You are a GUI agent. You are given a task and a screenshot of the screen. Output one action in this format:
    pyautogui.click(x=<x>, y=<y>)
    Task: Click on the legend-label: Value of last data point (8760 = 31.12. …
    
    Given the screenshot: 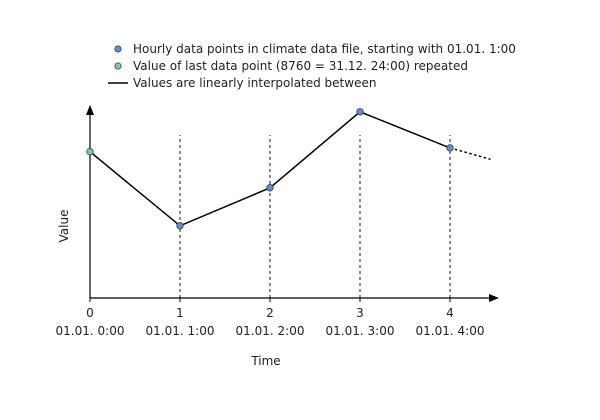 What is the action you would take?
    pyautogui.click(x=300, y=66)
    